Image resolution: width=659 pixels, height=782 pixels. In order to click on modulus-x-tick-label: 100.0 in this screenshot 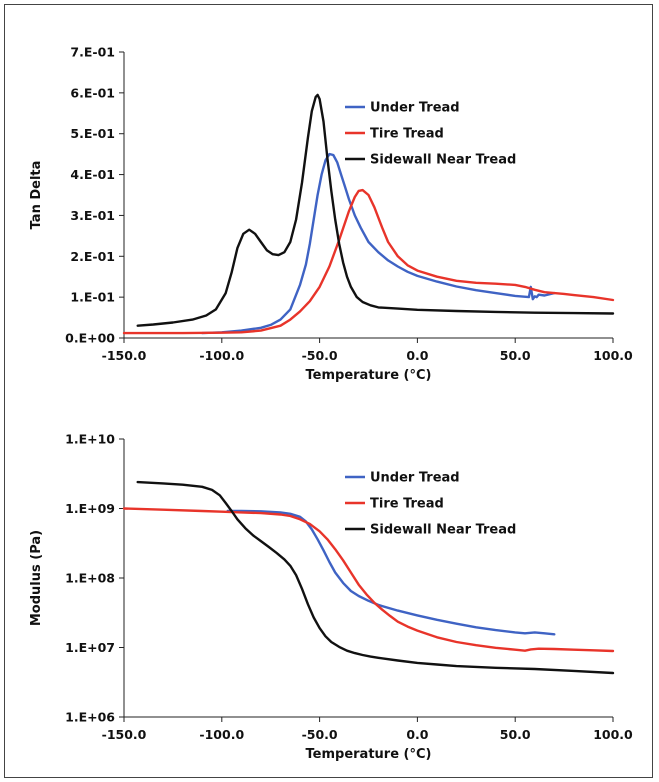, I will do `click(613, 734)`.